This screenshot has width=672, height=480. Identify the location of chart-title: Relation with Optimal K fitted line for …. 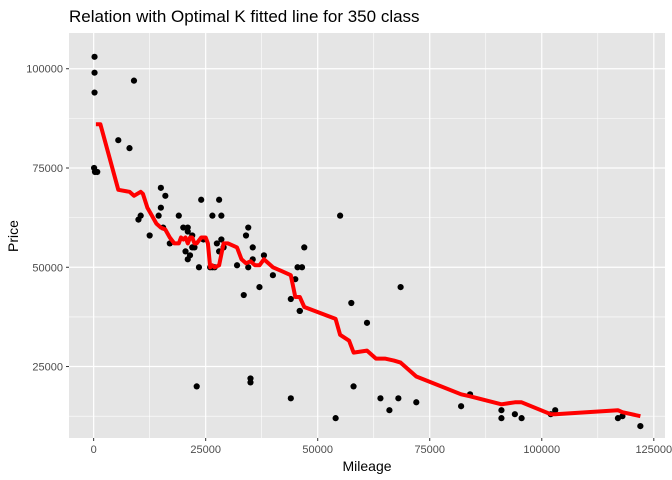
(244, 16).